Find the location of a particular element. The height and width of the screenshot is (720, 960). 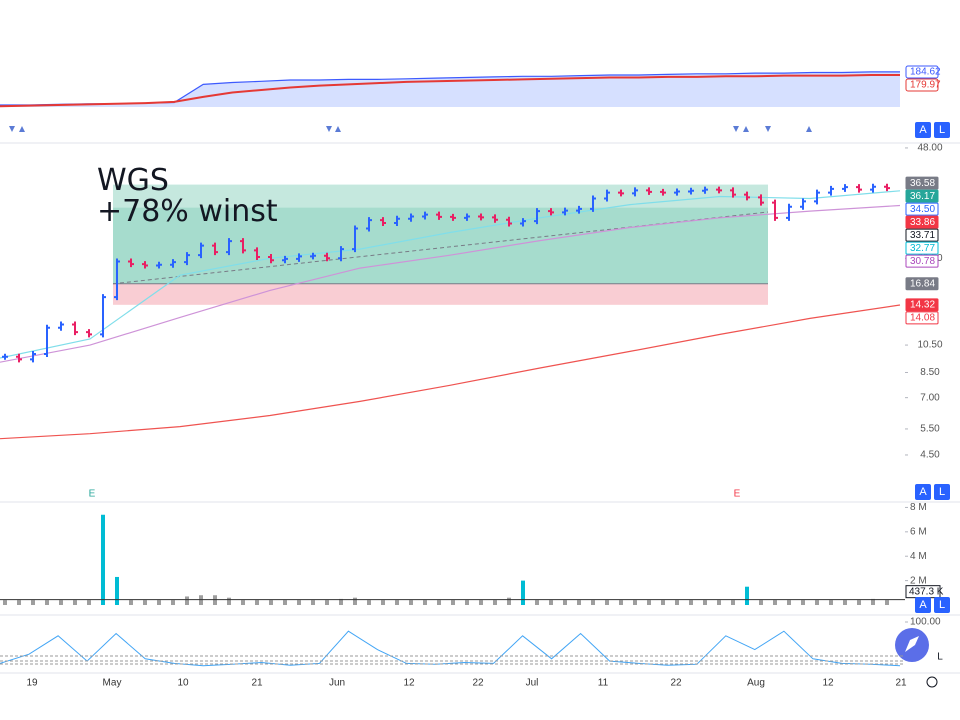

price-tag-label: 14.32 is located at coordinates (922, 304).